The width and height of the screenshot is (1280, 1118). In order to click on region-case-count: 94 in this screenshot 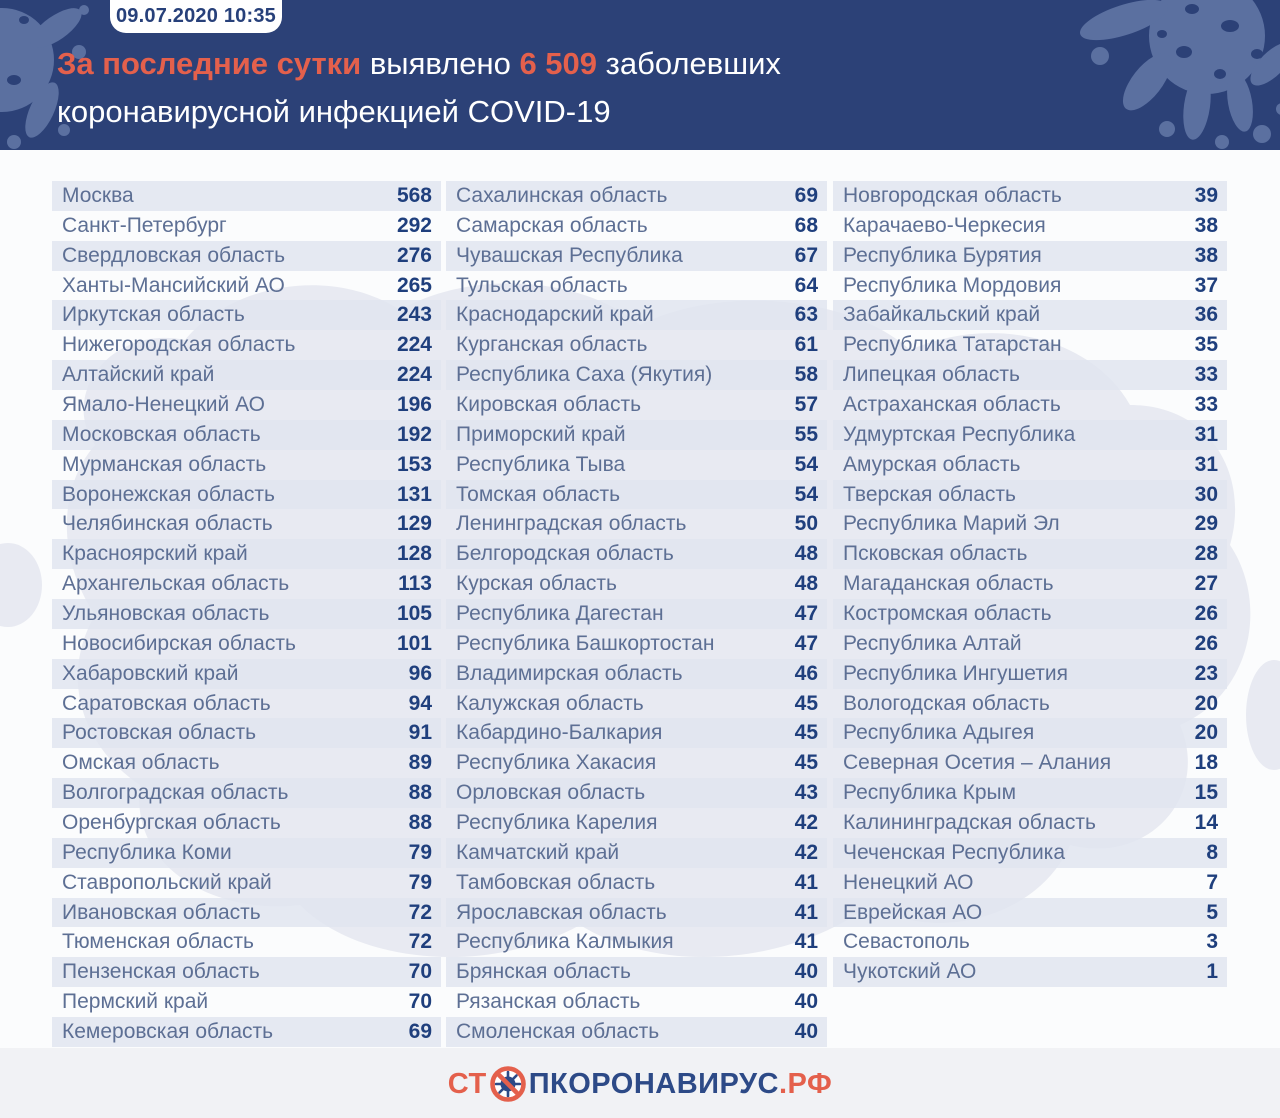, I will do `click(420, 703)`.